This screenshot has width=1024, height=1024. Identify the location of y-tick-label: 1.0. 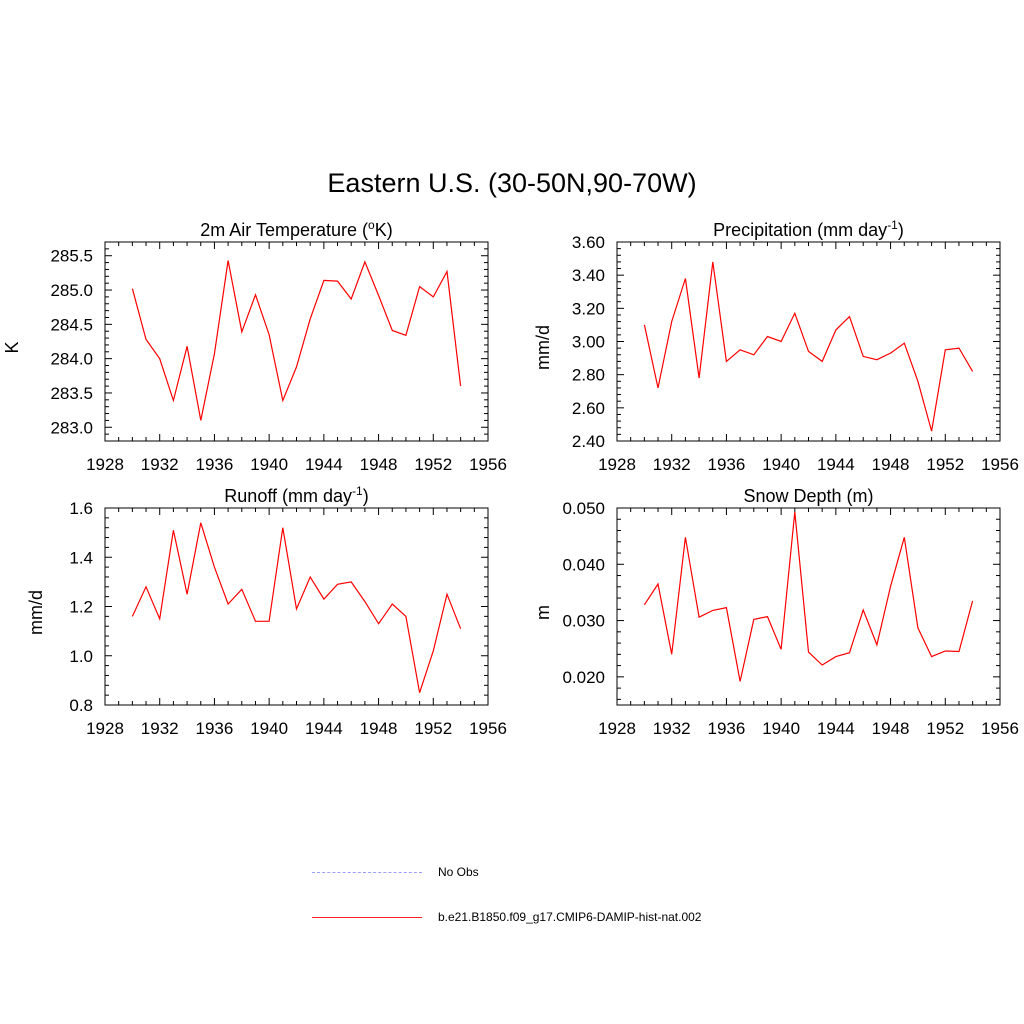
(81, 656).